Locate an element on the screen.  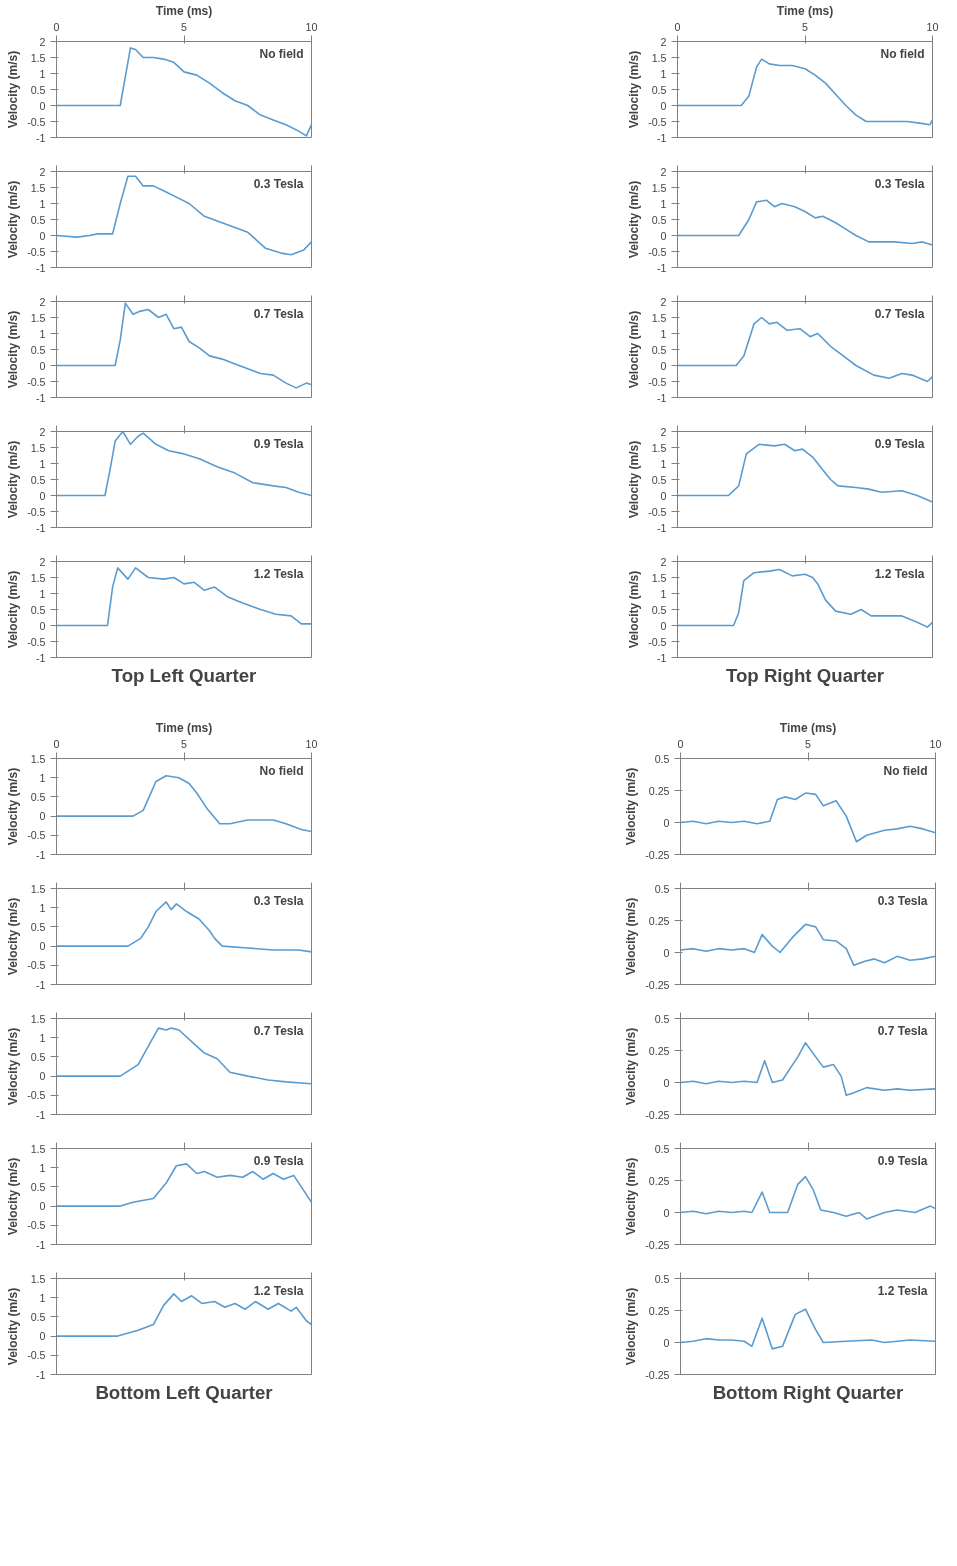
annotation: 0.7 Tesla is located at coordinates (899, 313).